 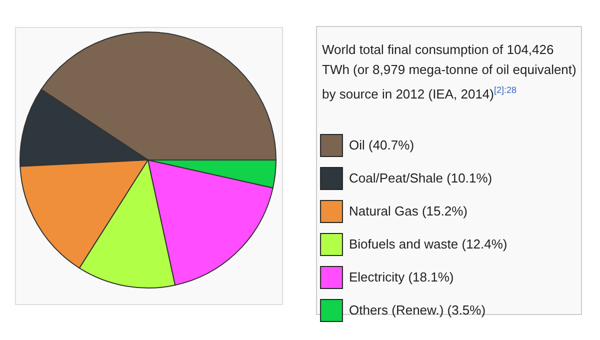 What do you see at coordinates (417, 310) in the screenshot?
I see `legend-label: Others (Renew.) (3.5%)` at bounding box center [417, 310].